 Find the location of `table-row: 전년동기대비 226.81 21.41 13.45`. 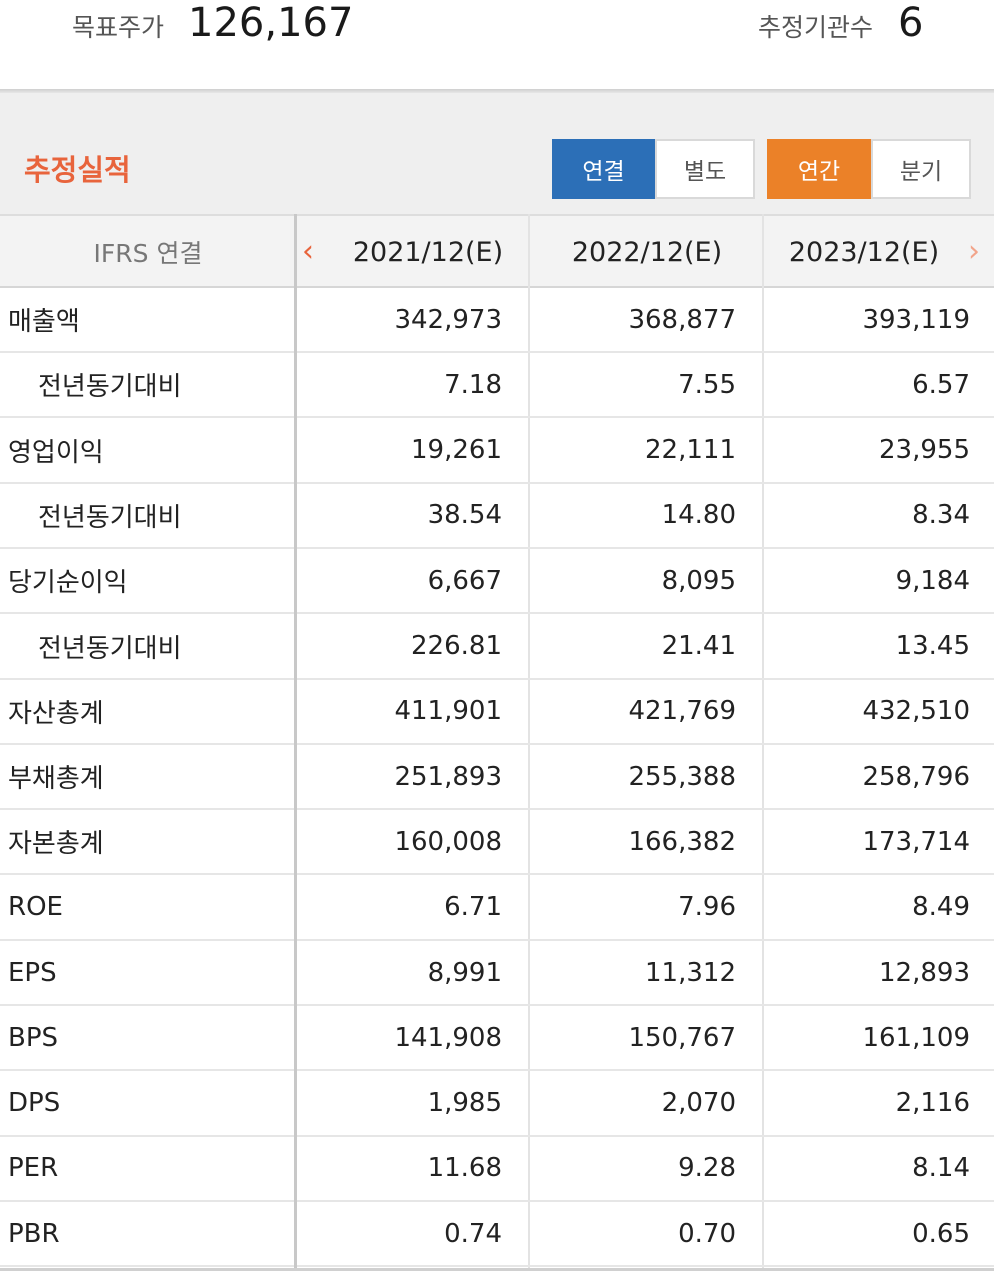

table-row: 전년동기대비 226.81 21.41 13.45 is located at coordinates (497, 647).